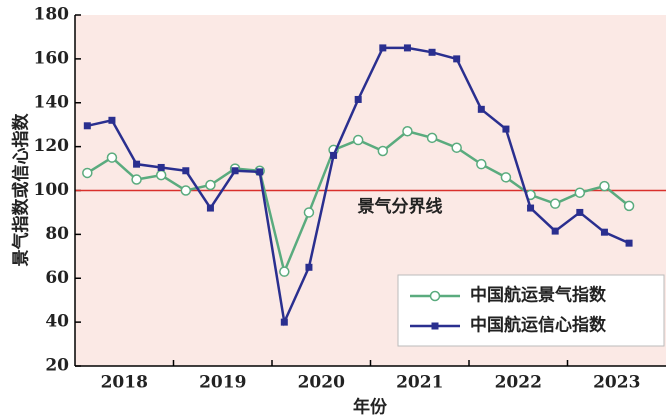 The width and height of the screenshot is (666, 420). Describe the element at coordinates (21, 190) in the screenshot. I see `y-axis-label: 景气指数或信心指数` at that location.